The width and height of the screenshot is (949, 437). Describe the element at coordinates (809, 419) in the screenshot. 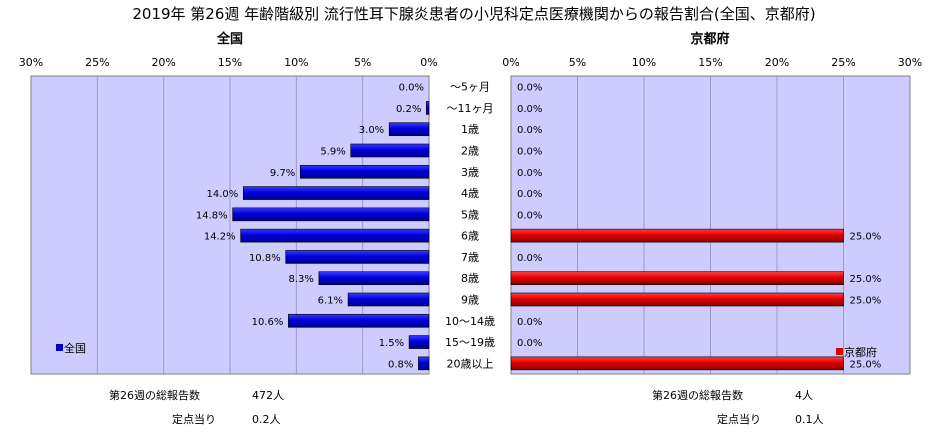

I see `right-per-site-value: 0.1人` at that location.